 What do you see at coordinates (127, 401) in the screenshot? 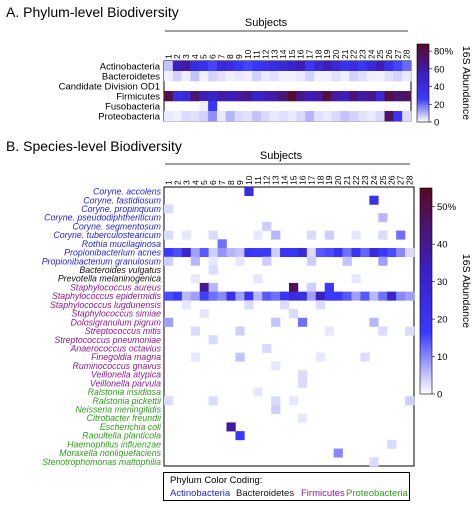
I see `row-label-ralstonia-pickettii: Ralstonia pickettii` at bounding box center [127, 401].